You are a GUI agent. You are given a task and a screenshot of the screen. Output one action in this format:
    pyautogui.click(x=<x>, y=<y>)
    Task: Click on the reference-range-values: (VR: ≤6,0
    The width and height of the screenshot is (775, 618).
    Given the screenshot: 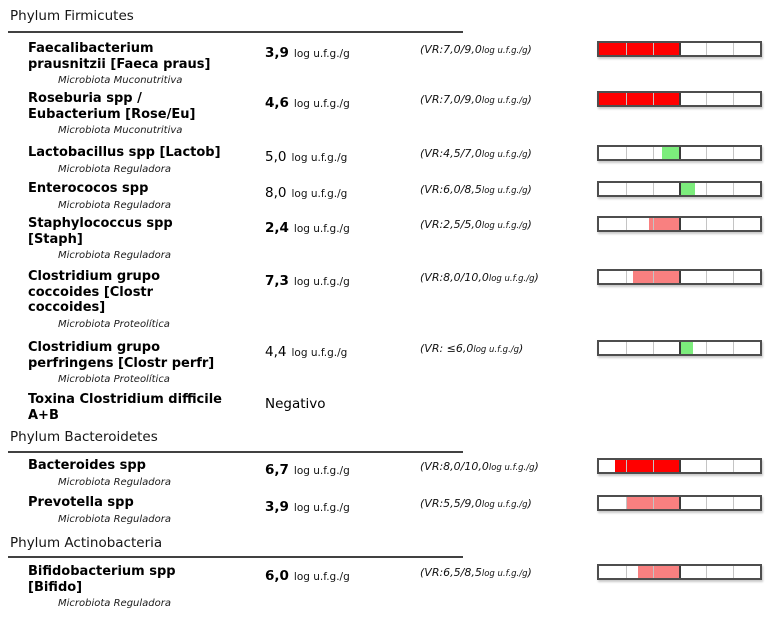 What is the action you would take?
    pyautogui.click(x=447, y=348)
    